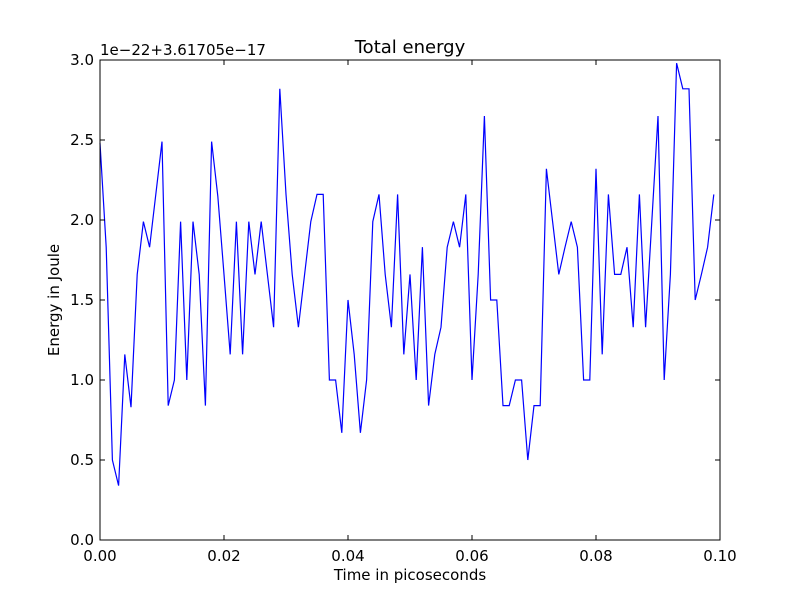 This screenshot has height=600, width=800. I want to click on x-tick-label: 0.00, so click(99, 556).